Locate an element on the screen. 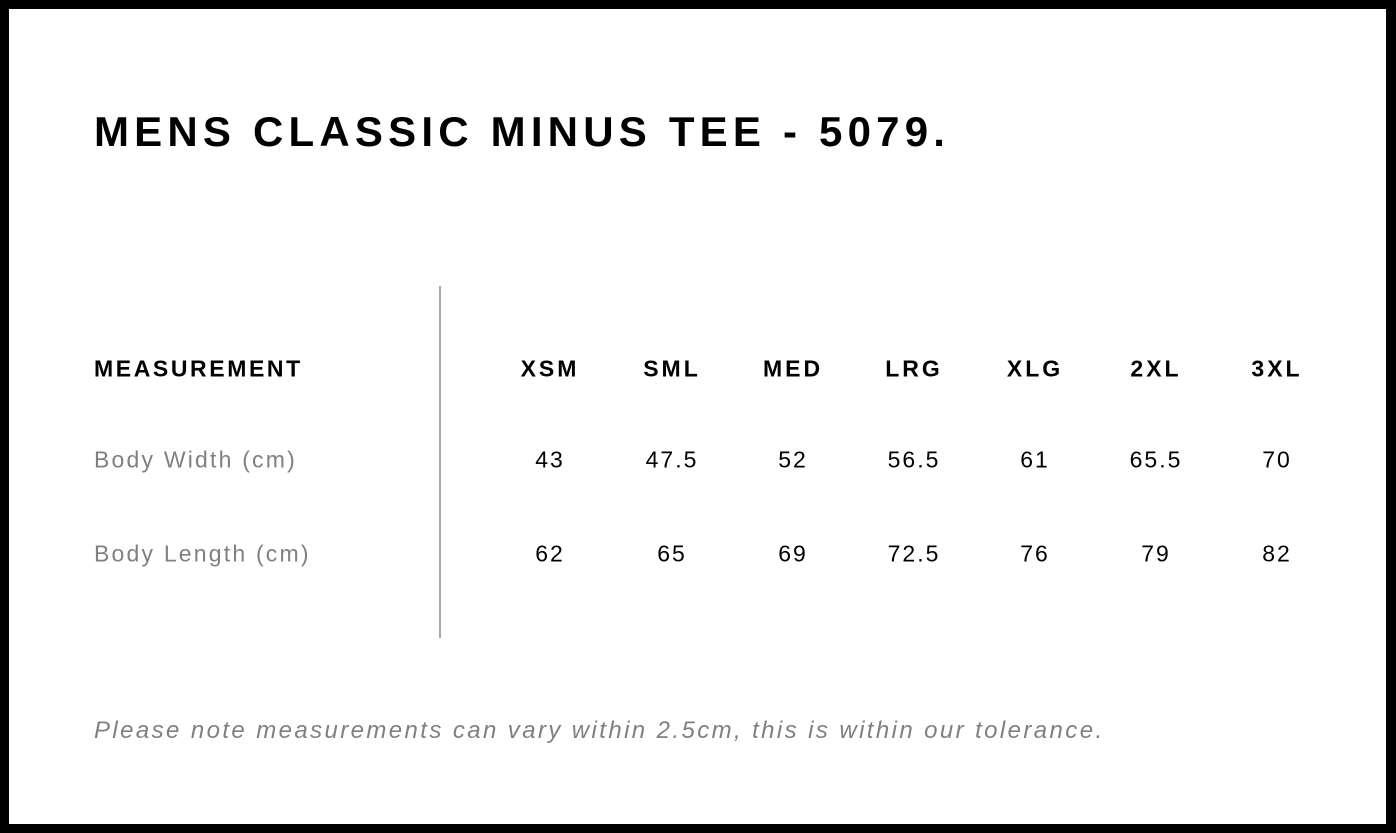  size-header: XLG is located at coordinates (1035, 368).